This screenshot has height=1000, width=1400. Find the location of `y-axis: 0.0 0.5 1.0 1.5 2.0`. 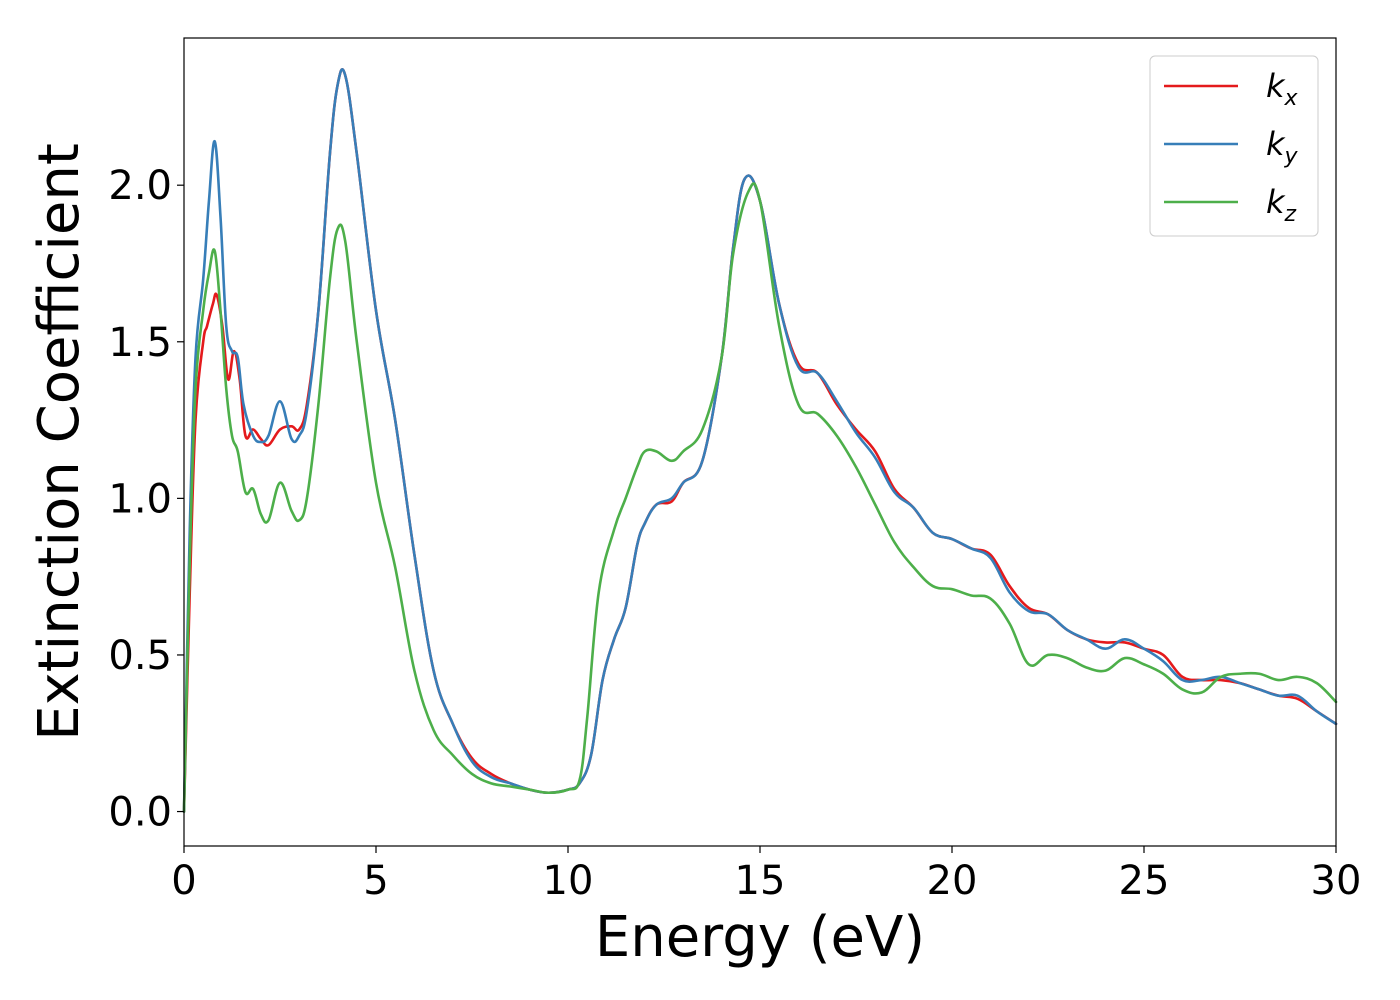

y-axis: 0.0 0.5 1.0 1.5 2.0 is located at coordinates (146, 499).